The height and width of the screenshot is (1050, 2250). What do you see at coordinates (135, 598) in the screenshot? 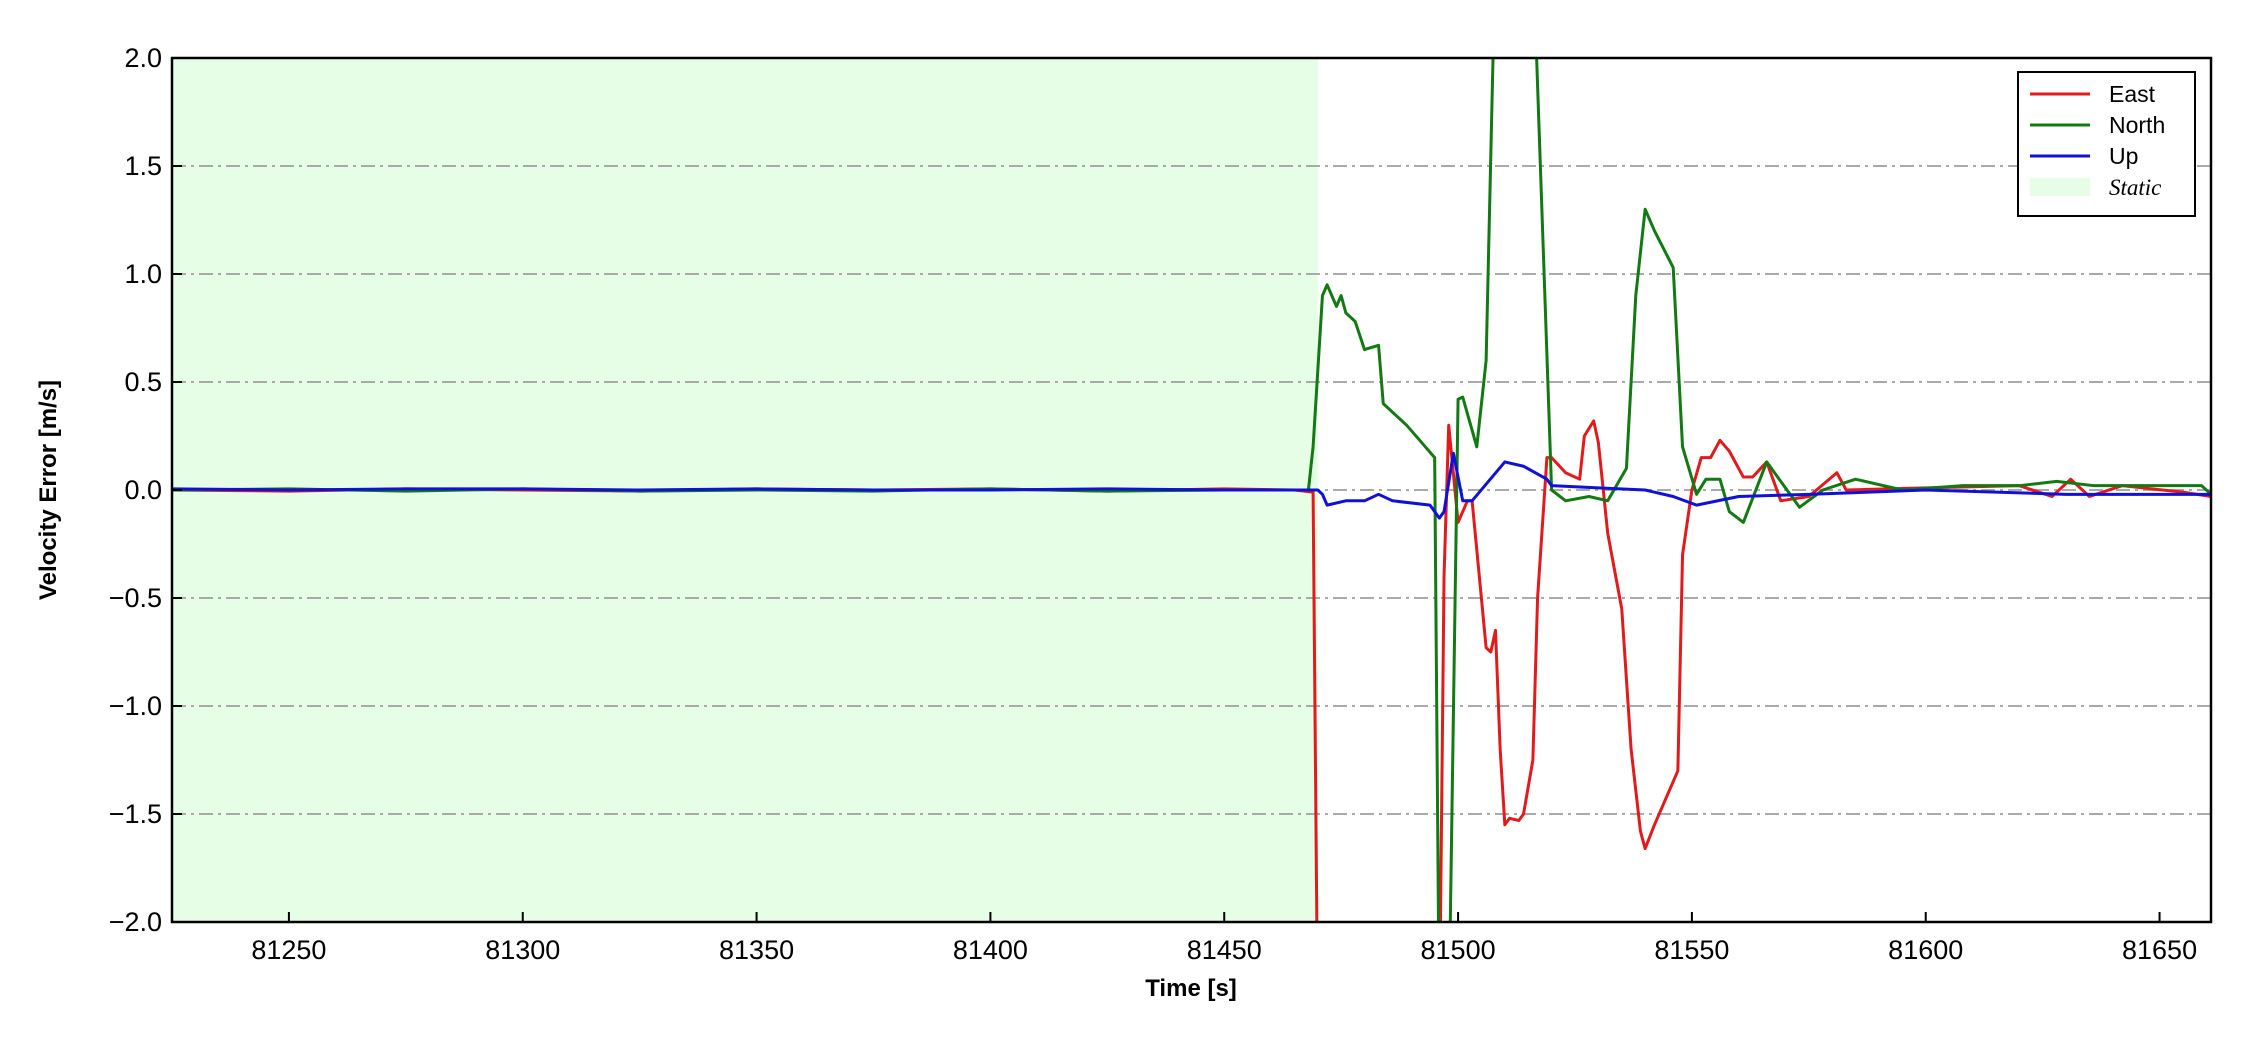
I see `y-tick-label: −0.5` at bounding box center [135, 598].